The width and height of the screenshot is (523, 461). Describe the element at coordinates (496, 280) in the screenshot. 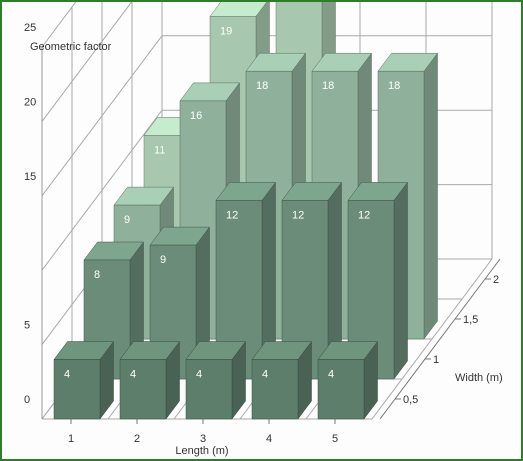

I see `z-tick-label: 2` at that location.